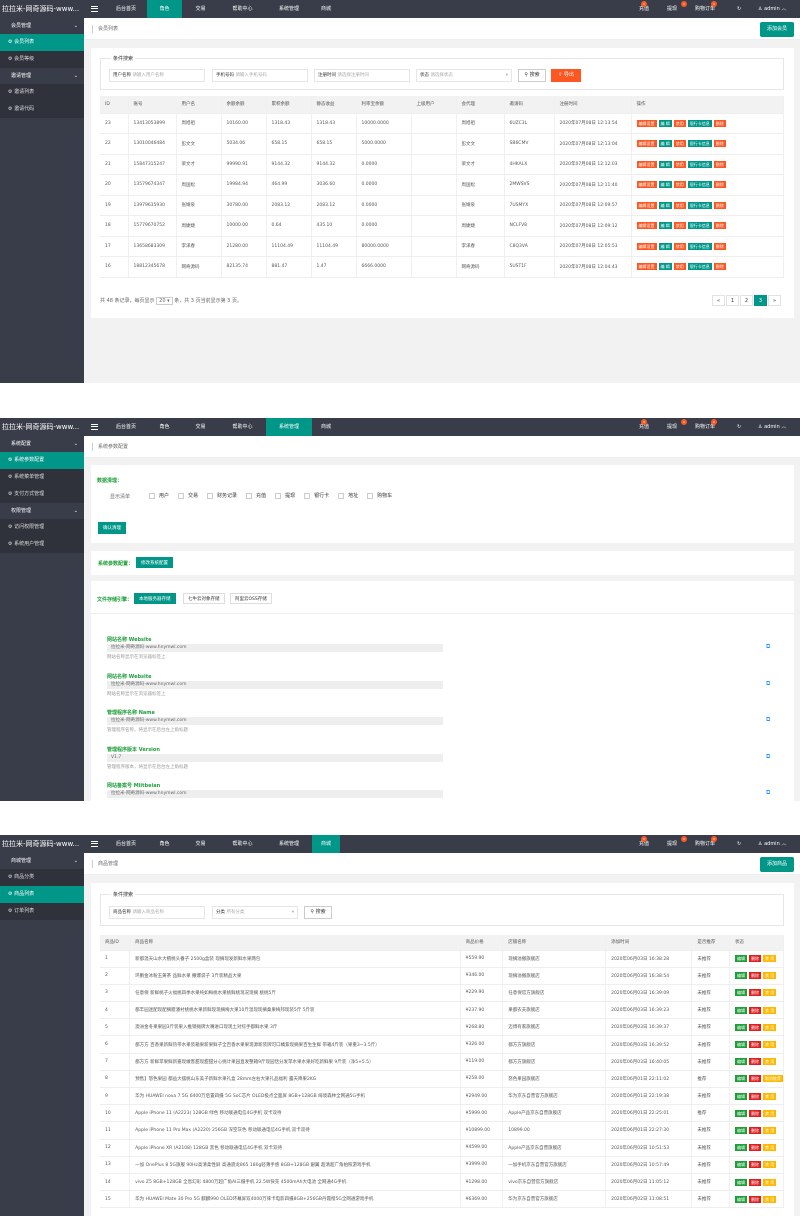  I want to click on export-button: ⇪ 导出, so click(566, 75).